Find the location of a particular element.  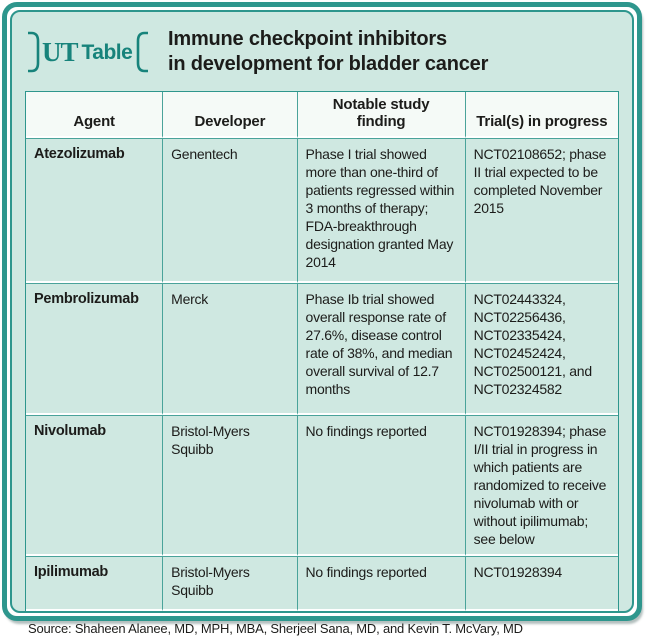

column-header-finding: Notable study finding is located at coordinates (380, 115).